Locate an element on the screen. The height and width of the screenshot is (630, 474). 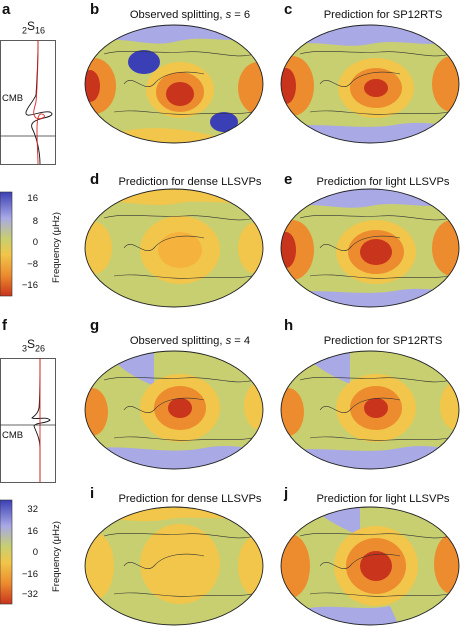
cmb-label-f: CMB is located at coordinates (13, 435).